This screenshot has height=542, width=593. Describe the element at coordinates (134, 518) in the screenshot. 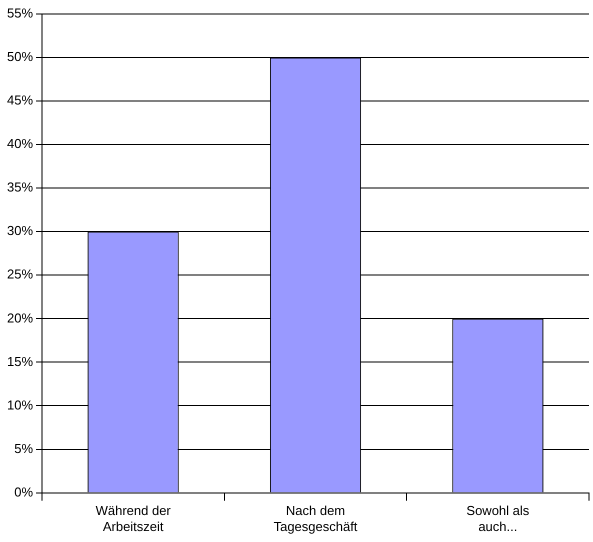

I see `x-tick-label: Während der Arbeitszeit` at that location.